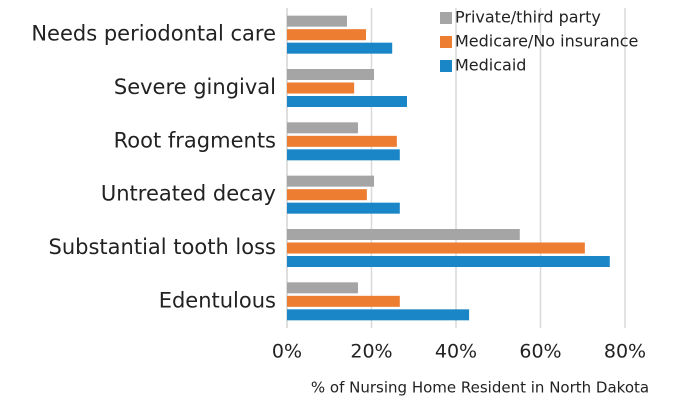  I want to click on y-tick-label: Substantial tooth loss, so click(162, 247).